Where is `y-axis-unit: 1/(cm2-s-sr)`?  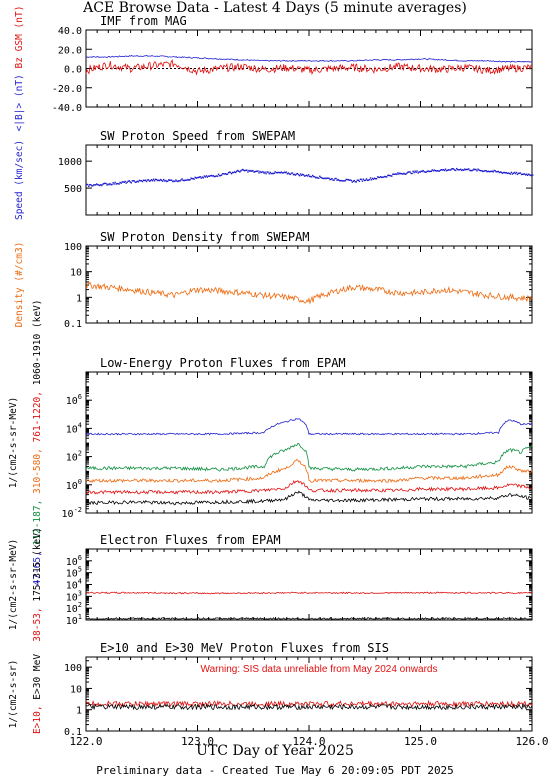 y-axis-unit: 1/(cm2-s-sr) is located at coordinates (13, 694).